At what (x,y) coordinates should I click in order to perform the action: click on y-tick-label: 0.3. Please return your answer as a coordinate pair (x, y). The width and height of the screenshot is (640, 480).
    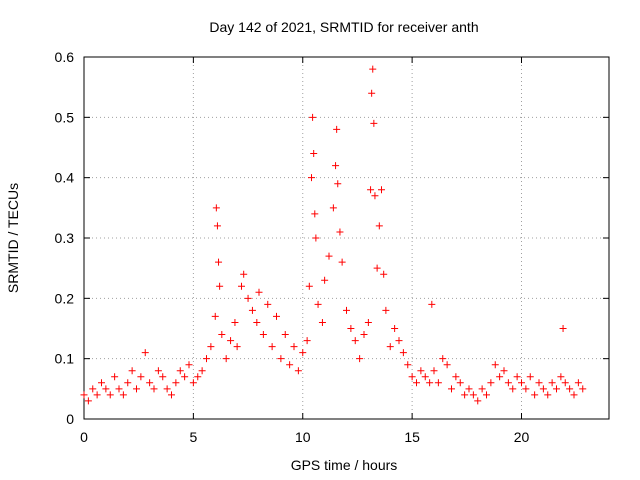
    Looking at the image, I should click on (65, 238).